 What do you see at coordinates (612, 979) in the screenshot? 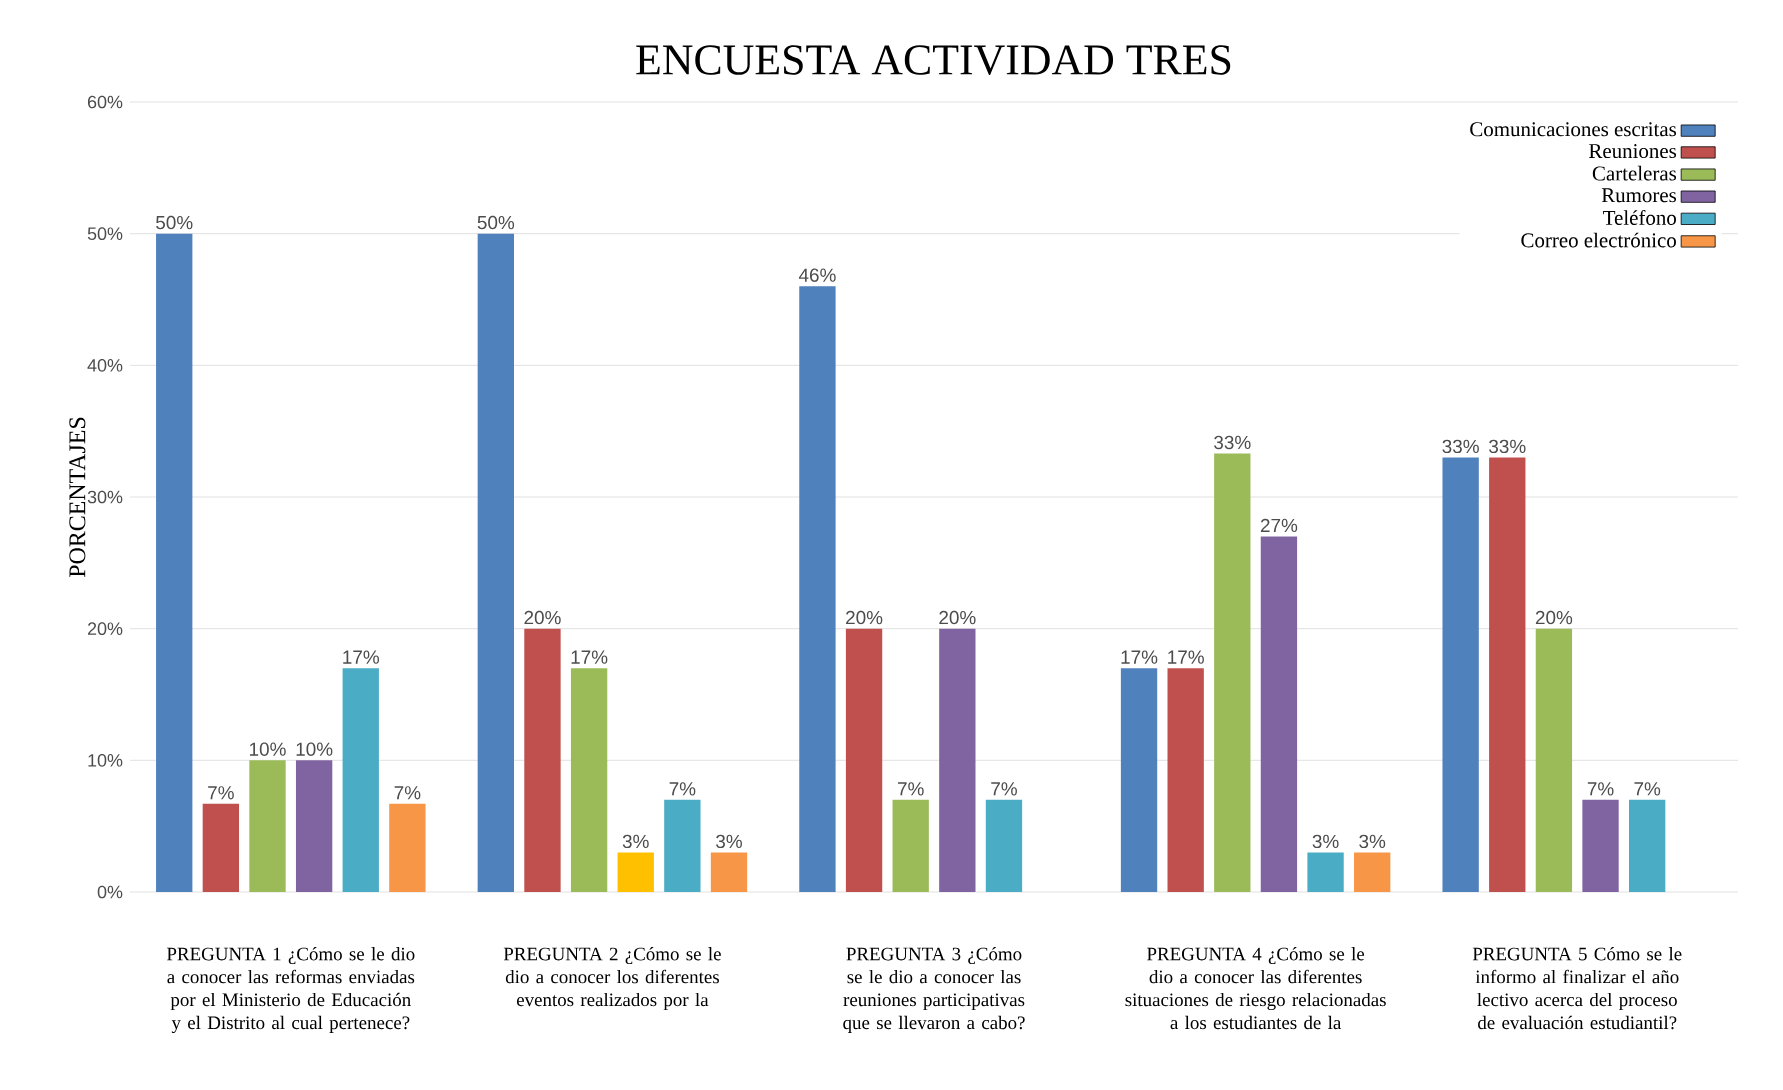
I see `x-tick-label: PREGUNTA 2 ¿Cómo se le dio a conocer los diferentes eventos realizados por la` at bounding box center [612, 979].